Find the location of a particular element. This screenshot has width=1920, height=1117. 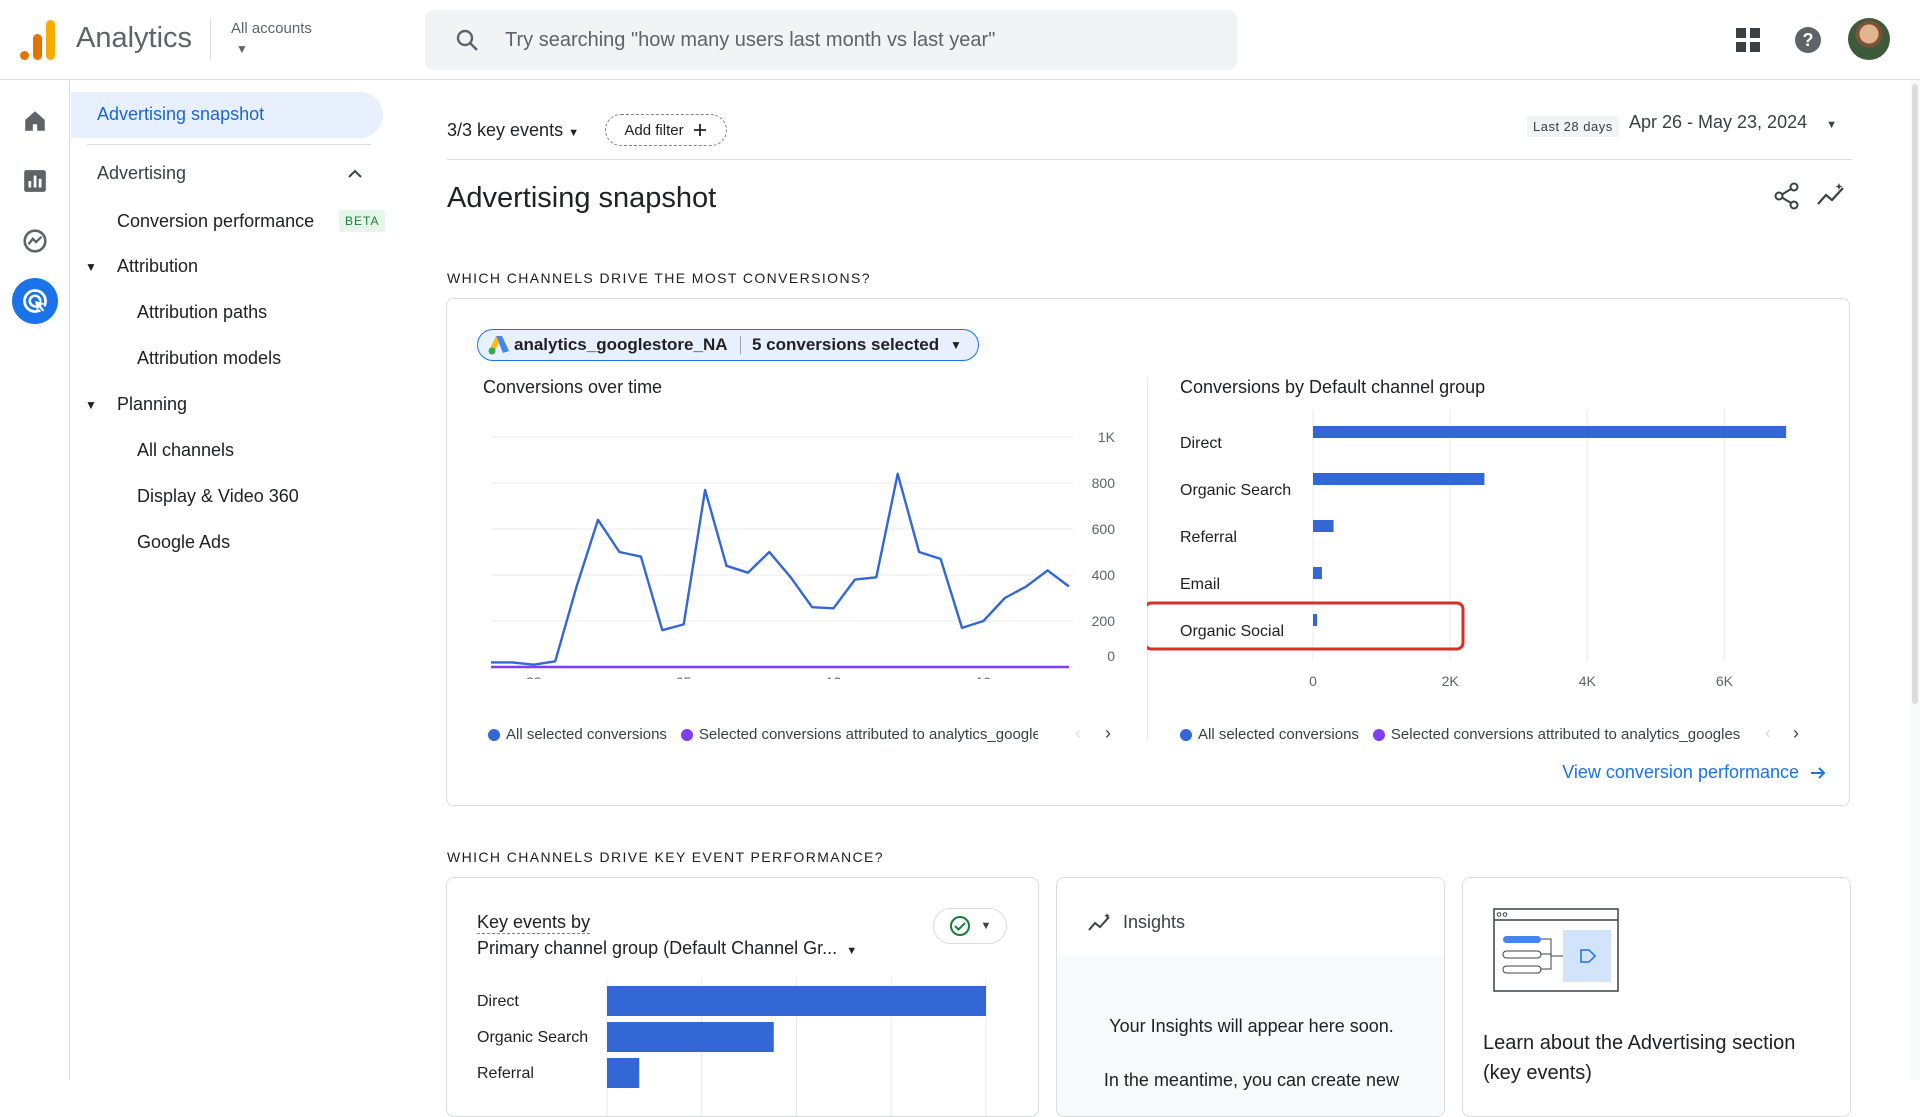

date-range-selector: Apr 26 - May 23, 2024 ▼ is located at coordinates (1733, 122).